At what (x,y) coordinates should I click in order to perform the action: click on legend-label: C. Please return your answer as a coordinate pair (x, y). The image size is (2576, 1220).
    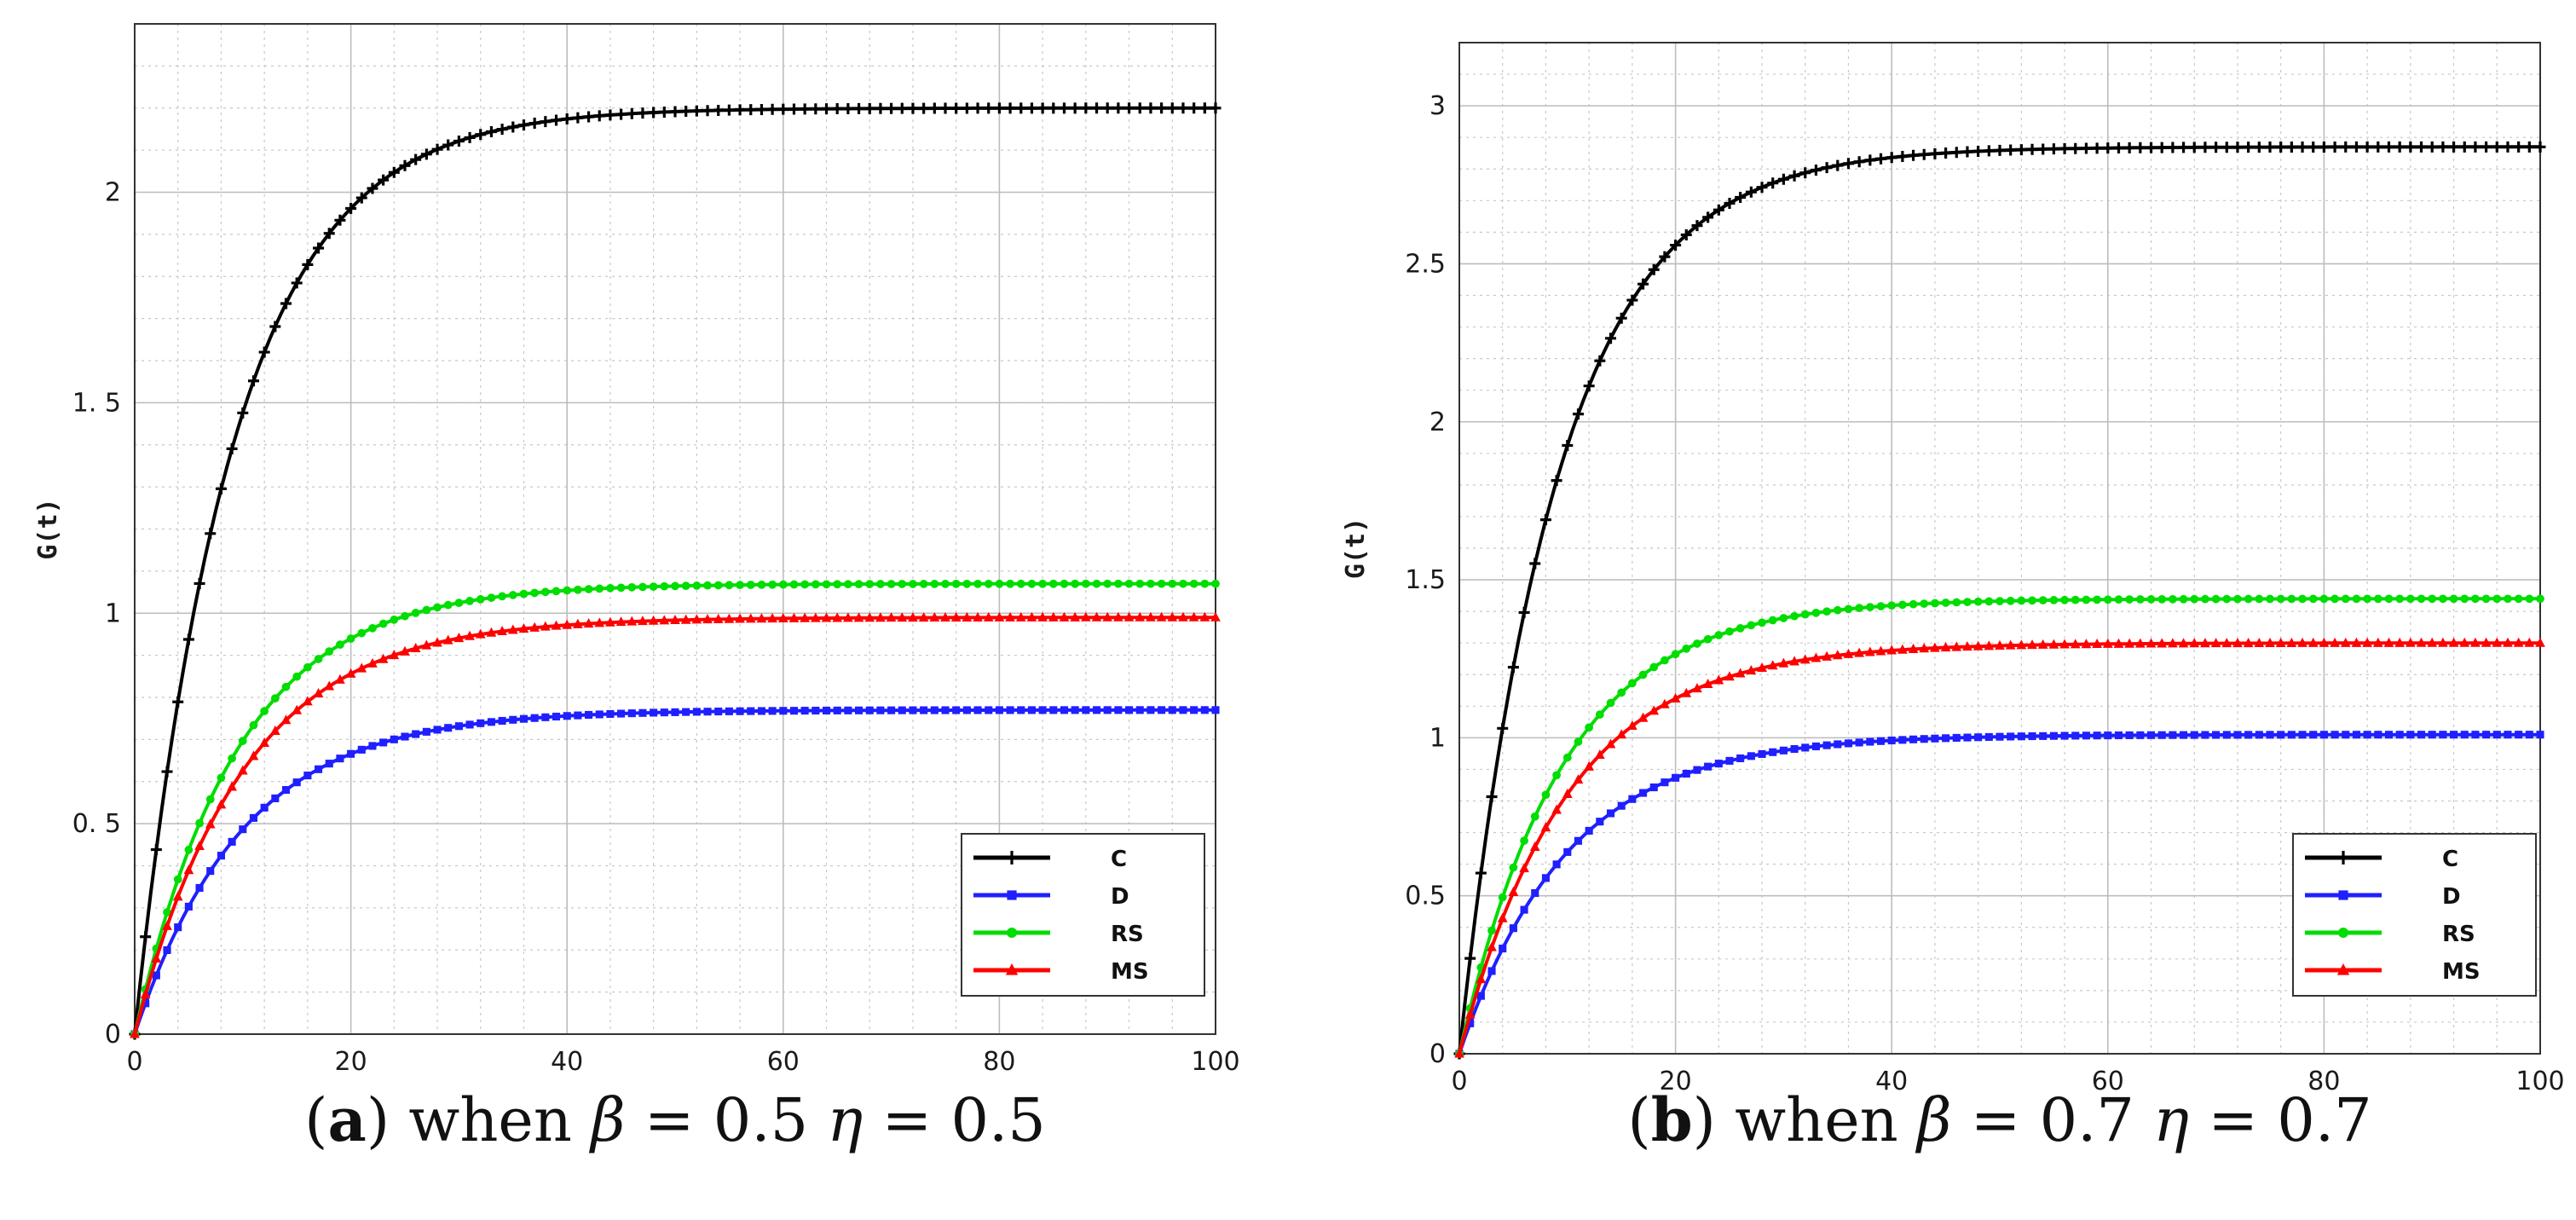
    Looking at the image, I should click on (1119, 859).